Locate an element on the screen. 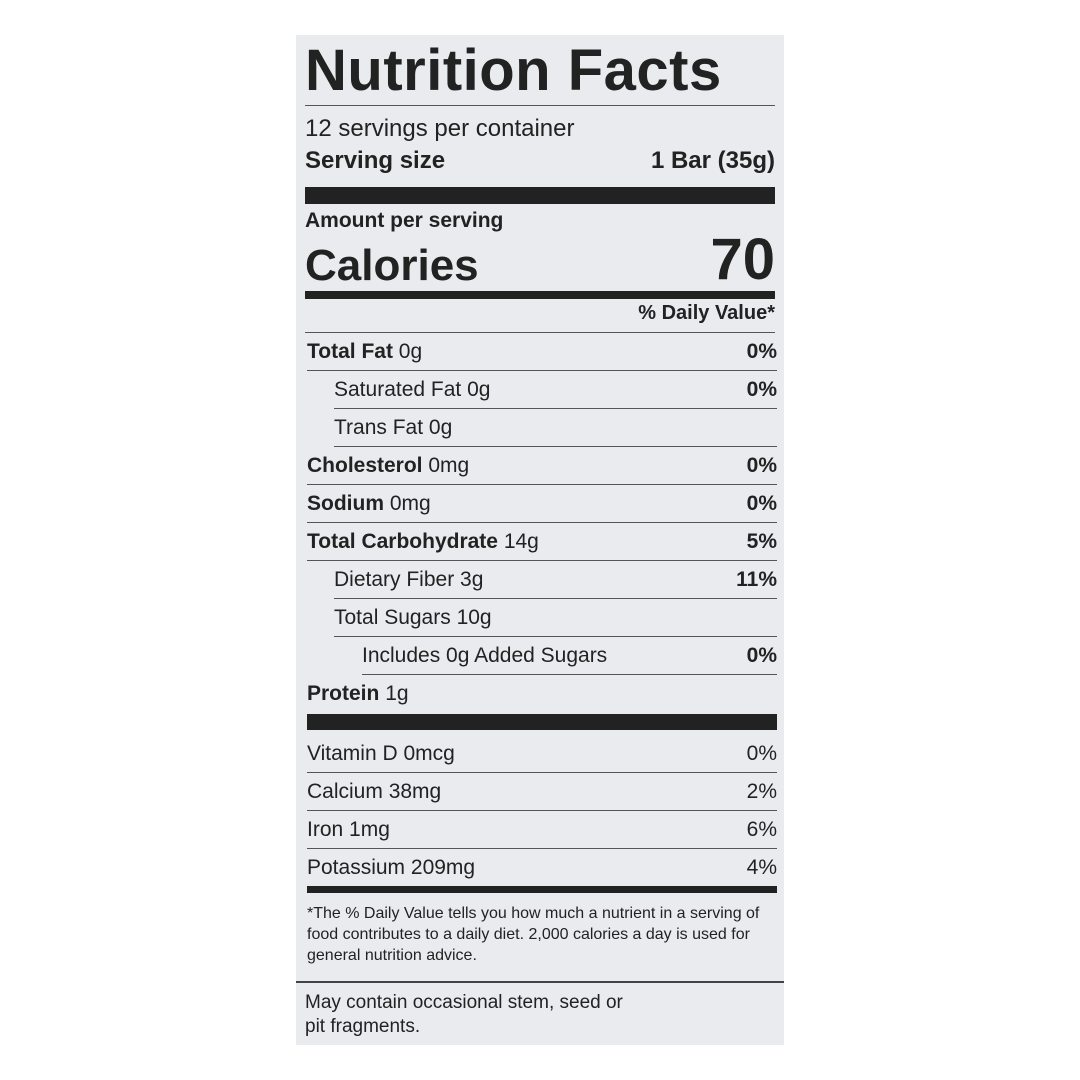  calories: Calories 70 is located at coordinates (540, 260).